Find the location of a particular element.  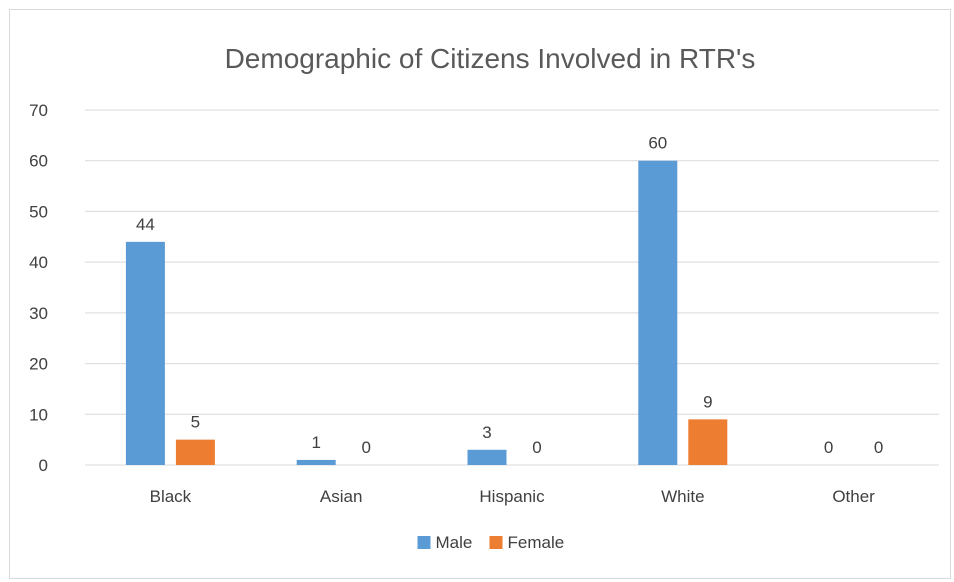

bar-female-white is located at coordinates (708, 442).